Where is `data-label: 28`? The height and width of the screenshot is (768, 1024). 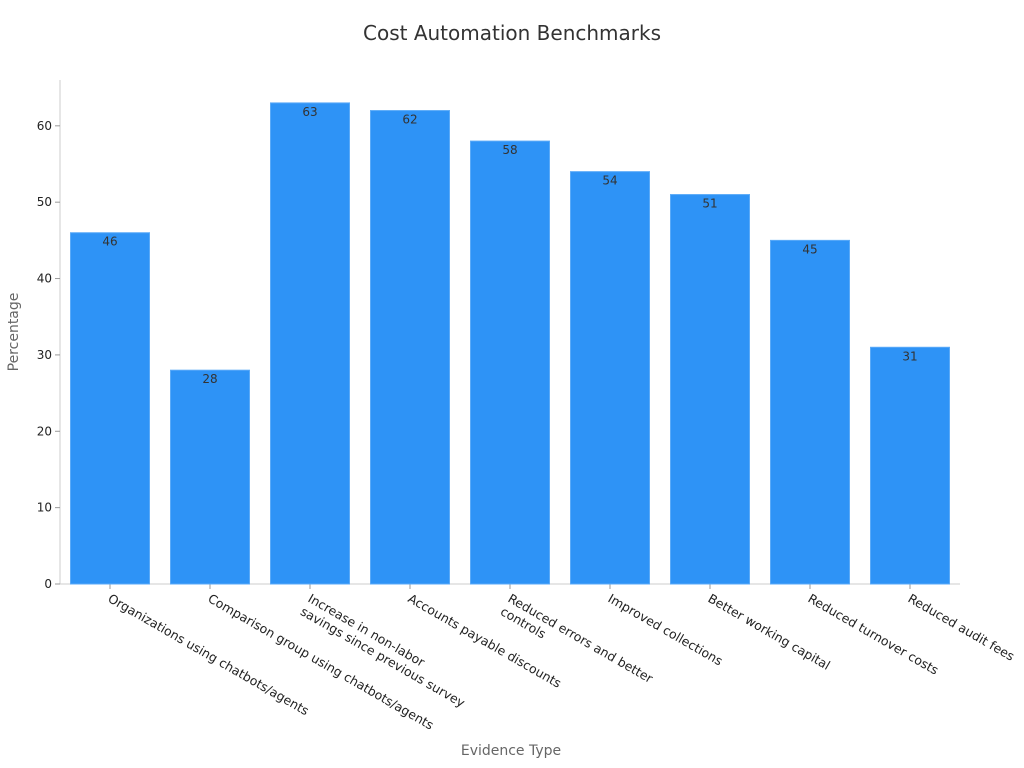
data-label: 28 is located at coordinates (209, 379).